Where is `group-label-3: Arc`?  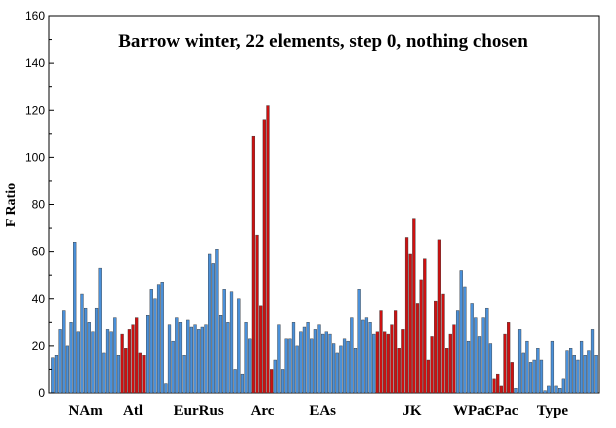 group-label-3: Arc is located at coordinates (263, 411).